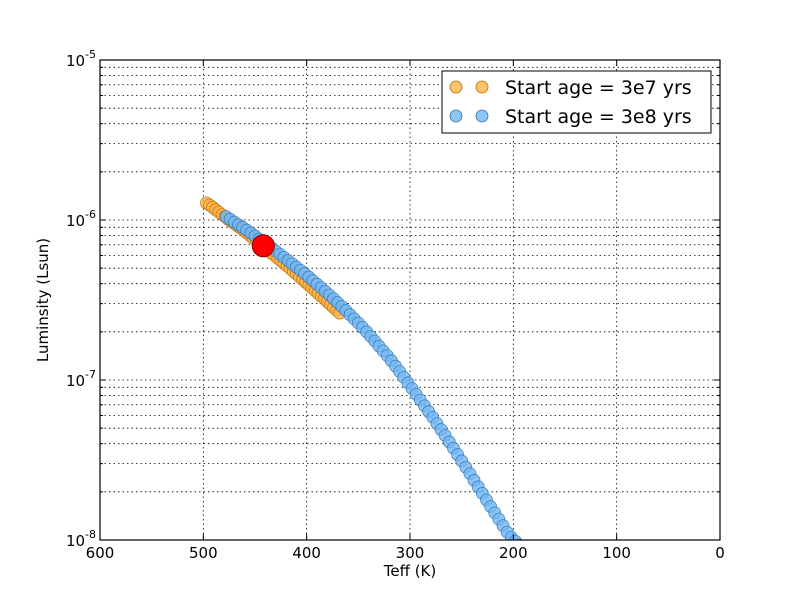  Describe the element at coordinates (263, 246) in the screenshot. I see `highlight-point` at that location.